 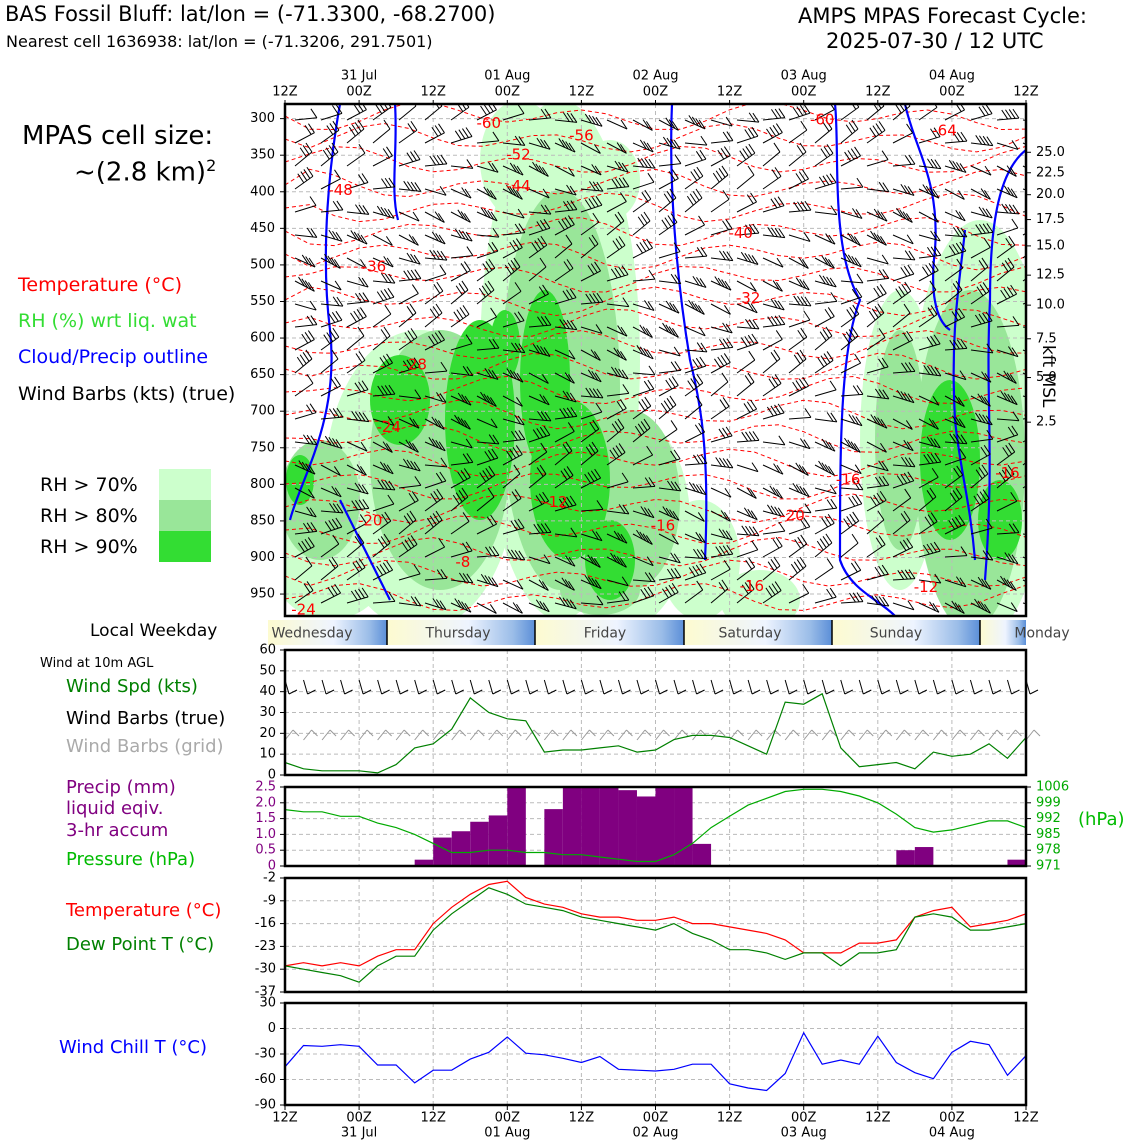 What do you see at coordinates (145, 172) in the screenshot?
I see `cell-size-value: ~(2.8 km)2` at bounding box center [145, 172].